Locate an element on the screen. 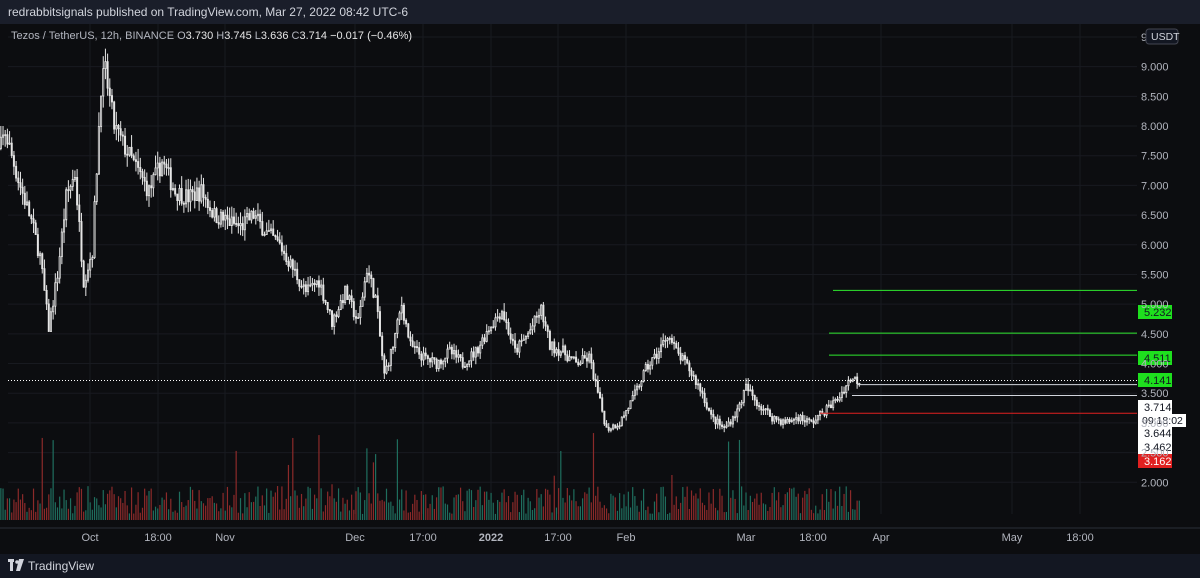 This screenshot has width=1200, height=578. tradingview-logo-icon is located at coordinates (16, 565).